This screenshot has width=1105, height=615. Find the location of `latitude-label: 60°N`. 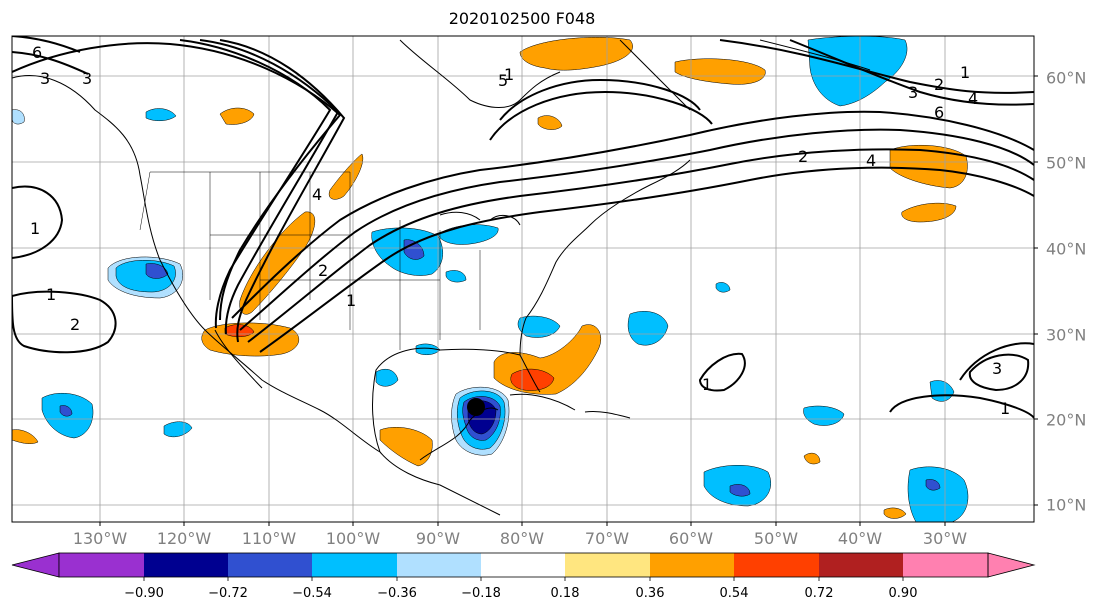

latitude-label: 60°N is located at coordinates (1066, 78).